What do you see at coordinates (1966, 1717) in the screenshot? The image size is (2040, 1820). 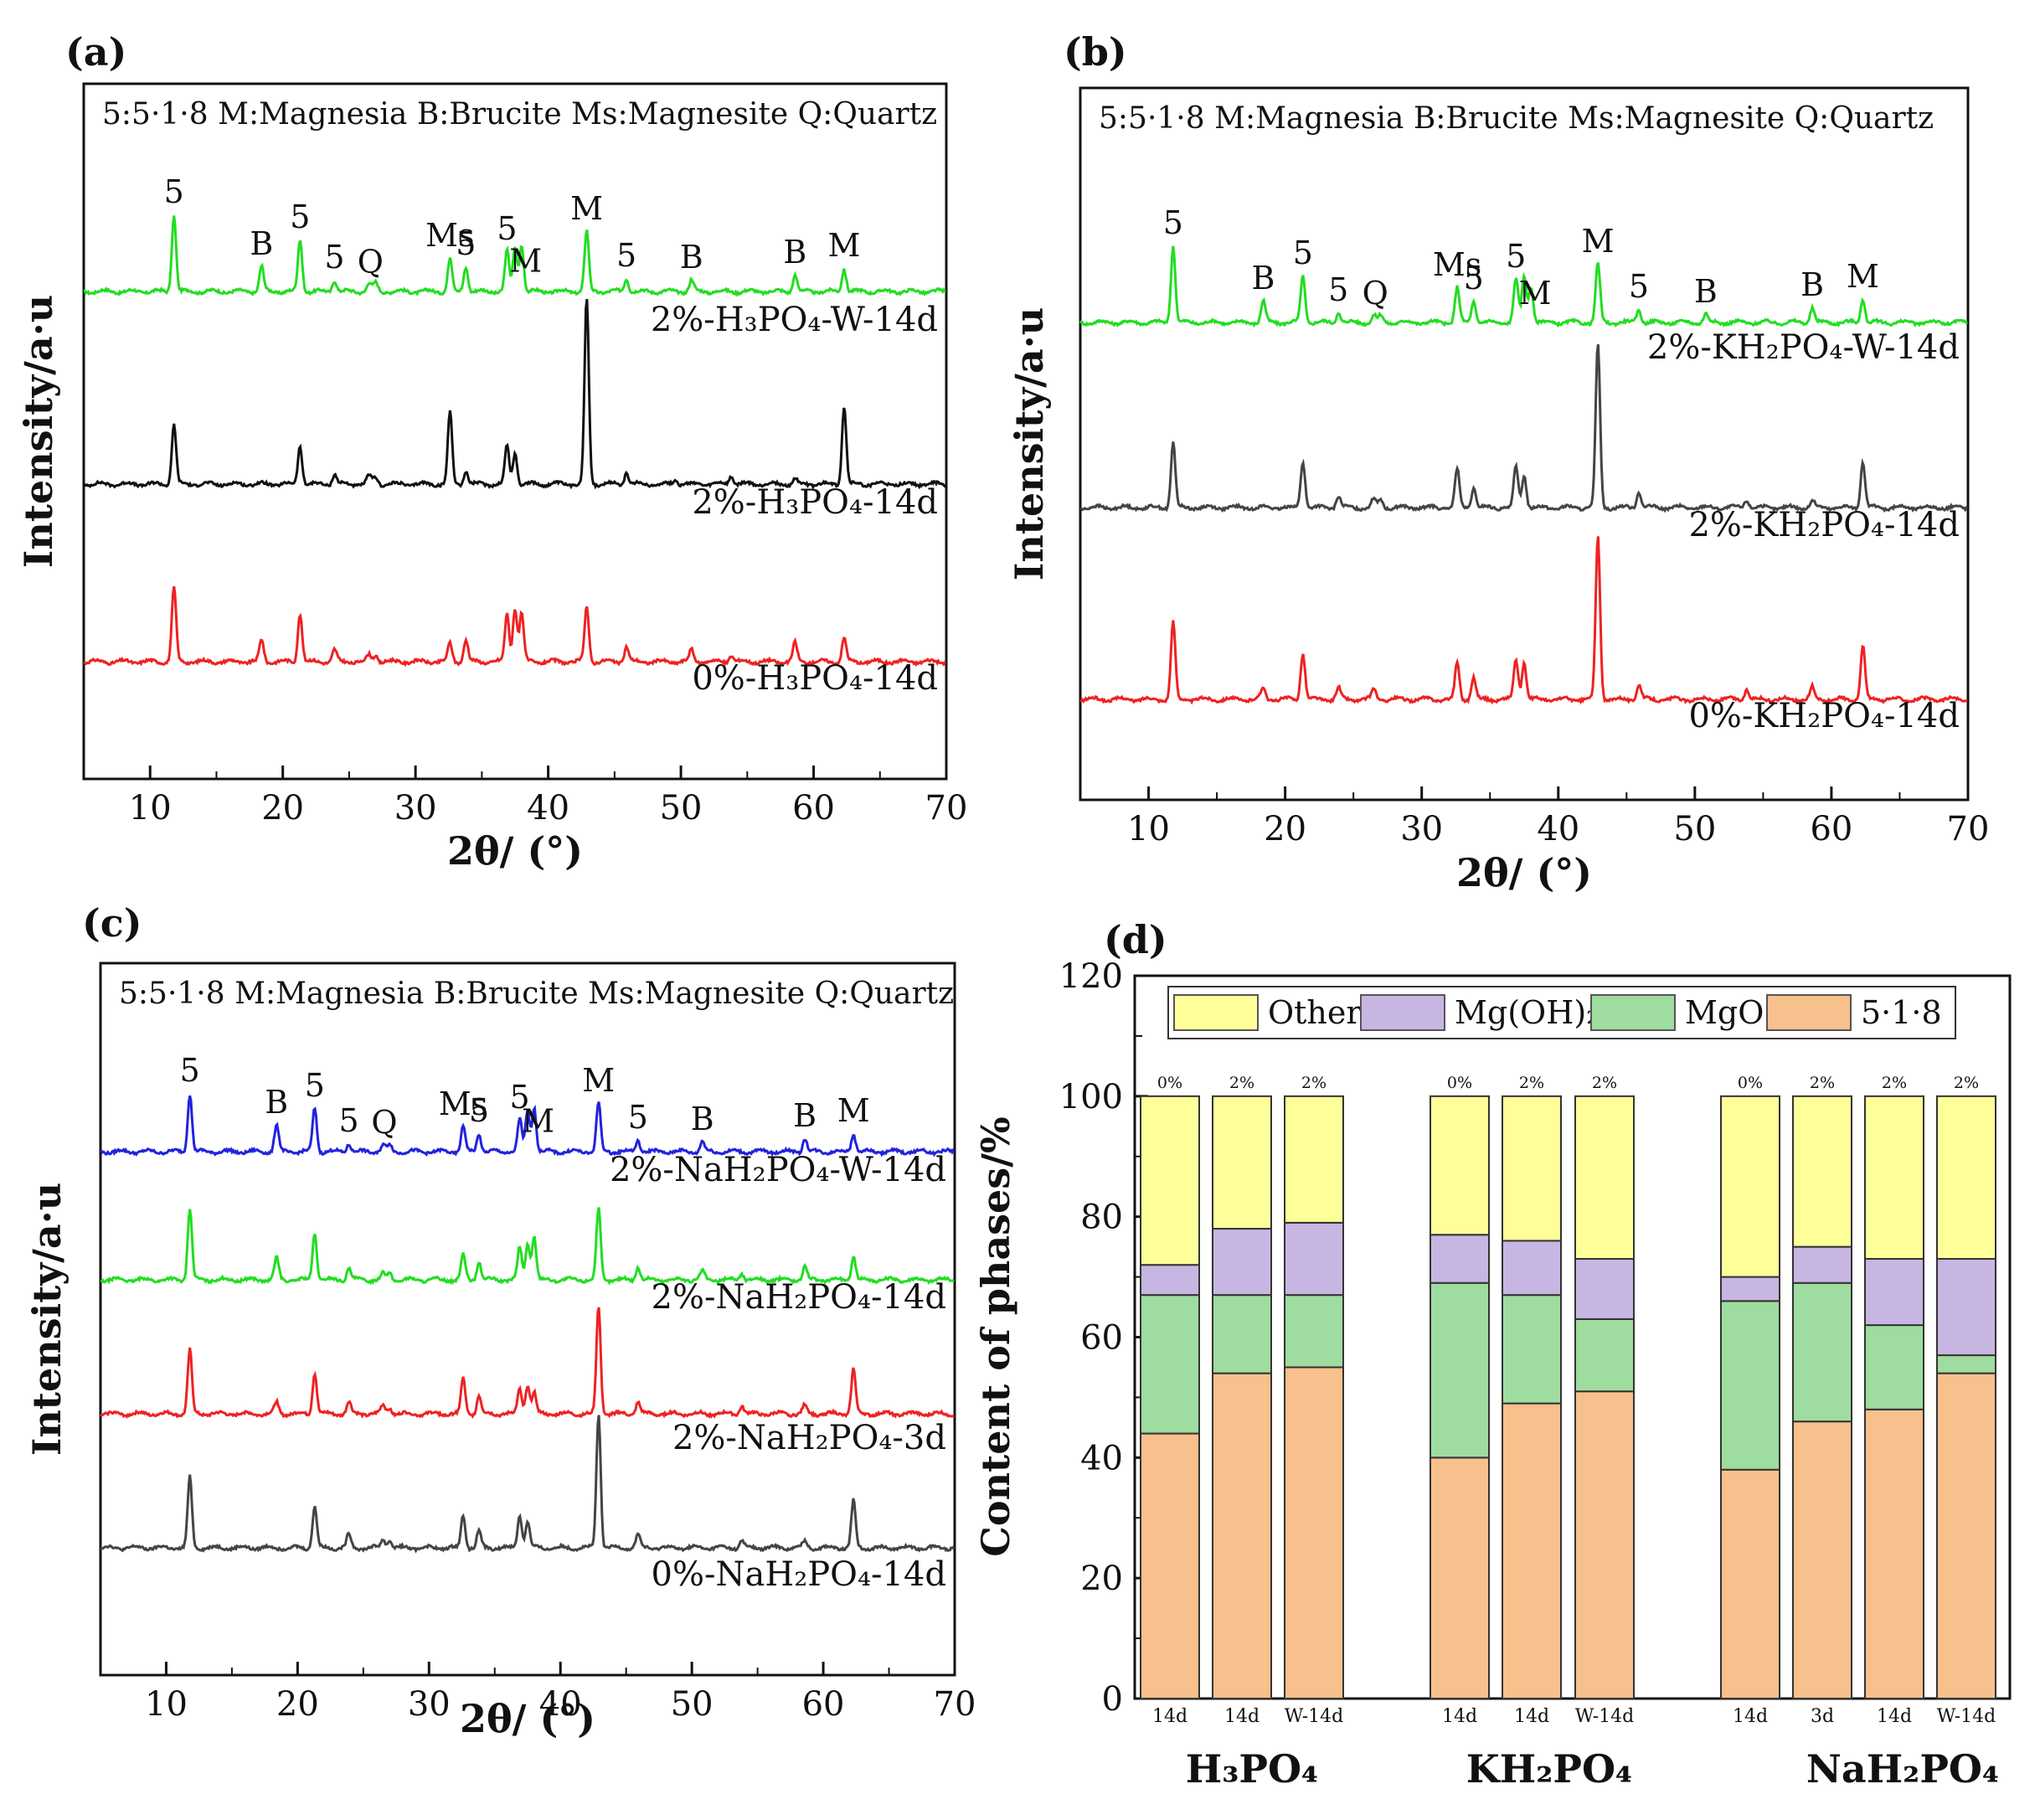 I see `bar-age-label: W-14d` at bounding box center [1966, 1717].